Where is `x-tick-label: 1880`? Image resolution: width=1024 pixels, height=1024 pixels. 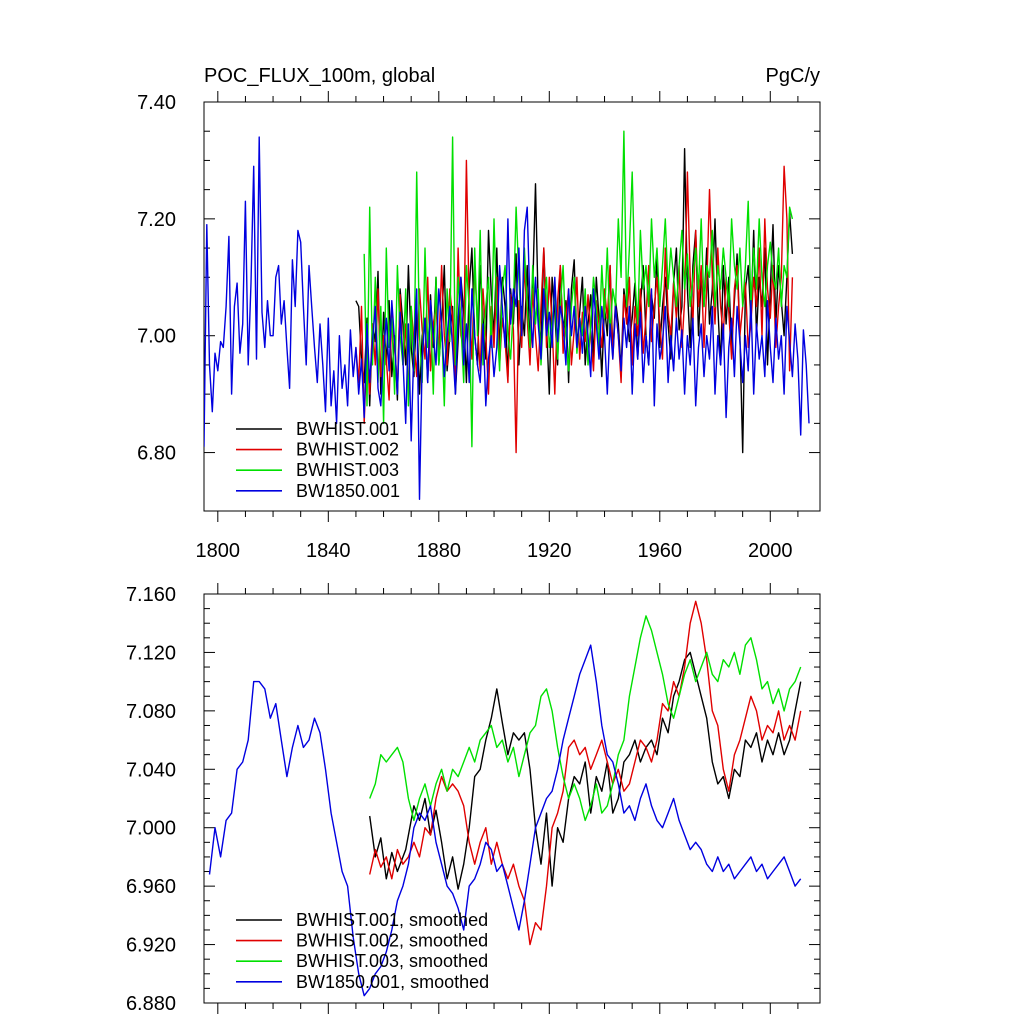
x-tick-label: 1880 is located at coordinates (439, 551).